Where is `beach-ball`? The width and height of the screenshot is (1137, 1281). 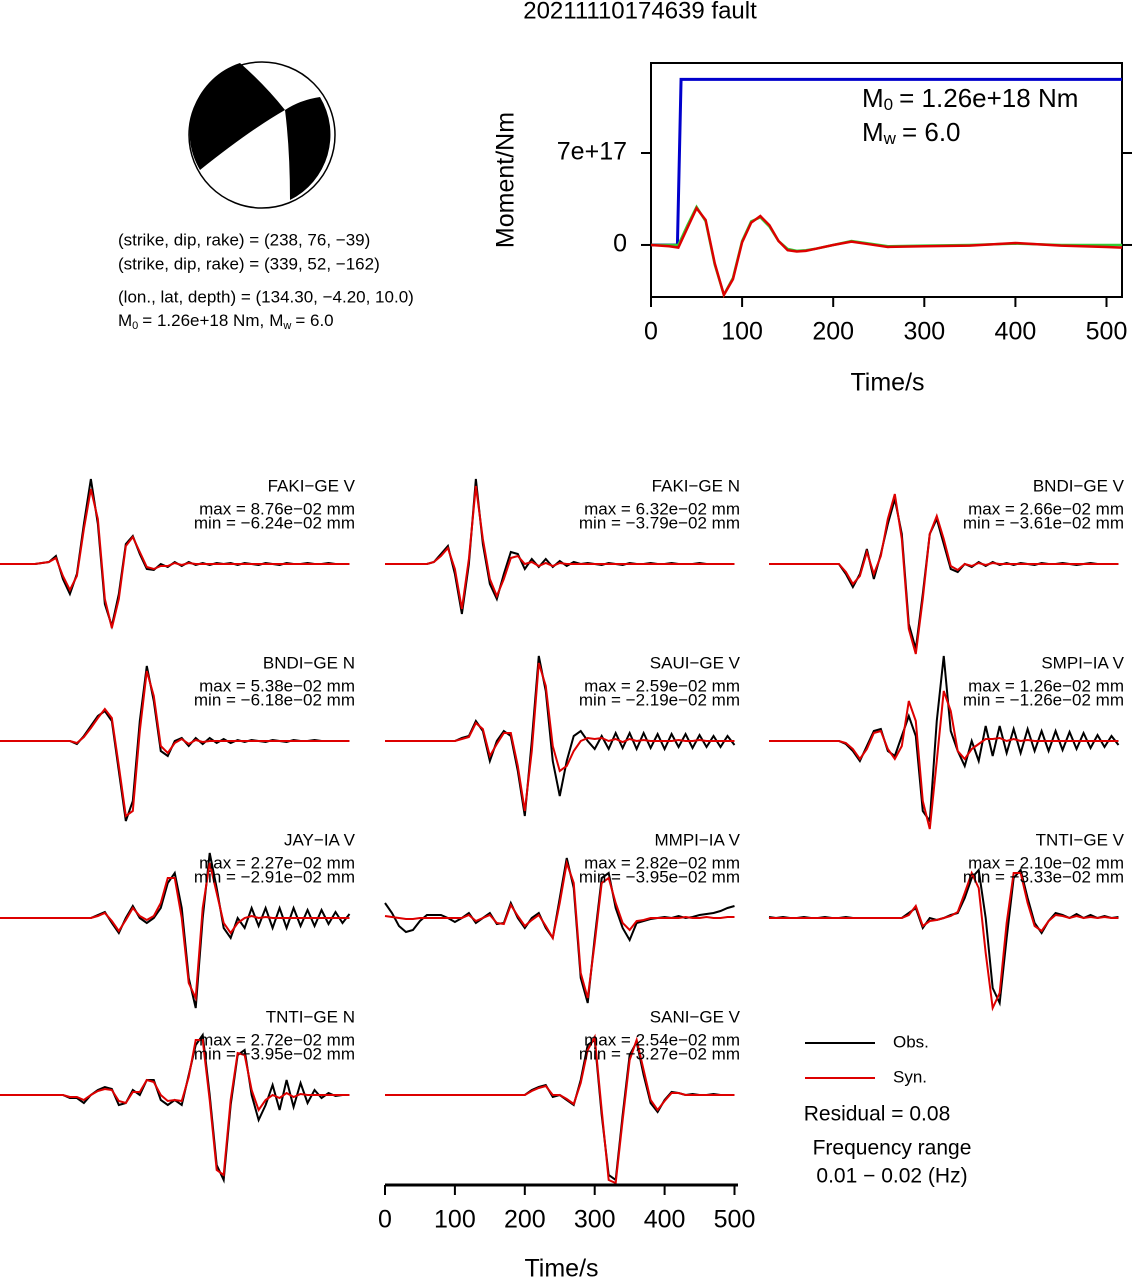
beach-ball is located at coordinates (262, 135).